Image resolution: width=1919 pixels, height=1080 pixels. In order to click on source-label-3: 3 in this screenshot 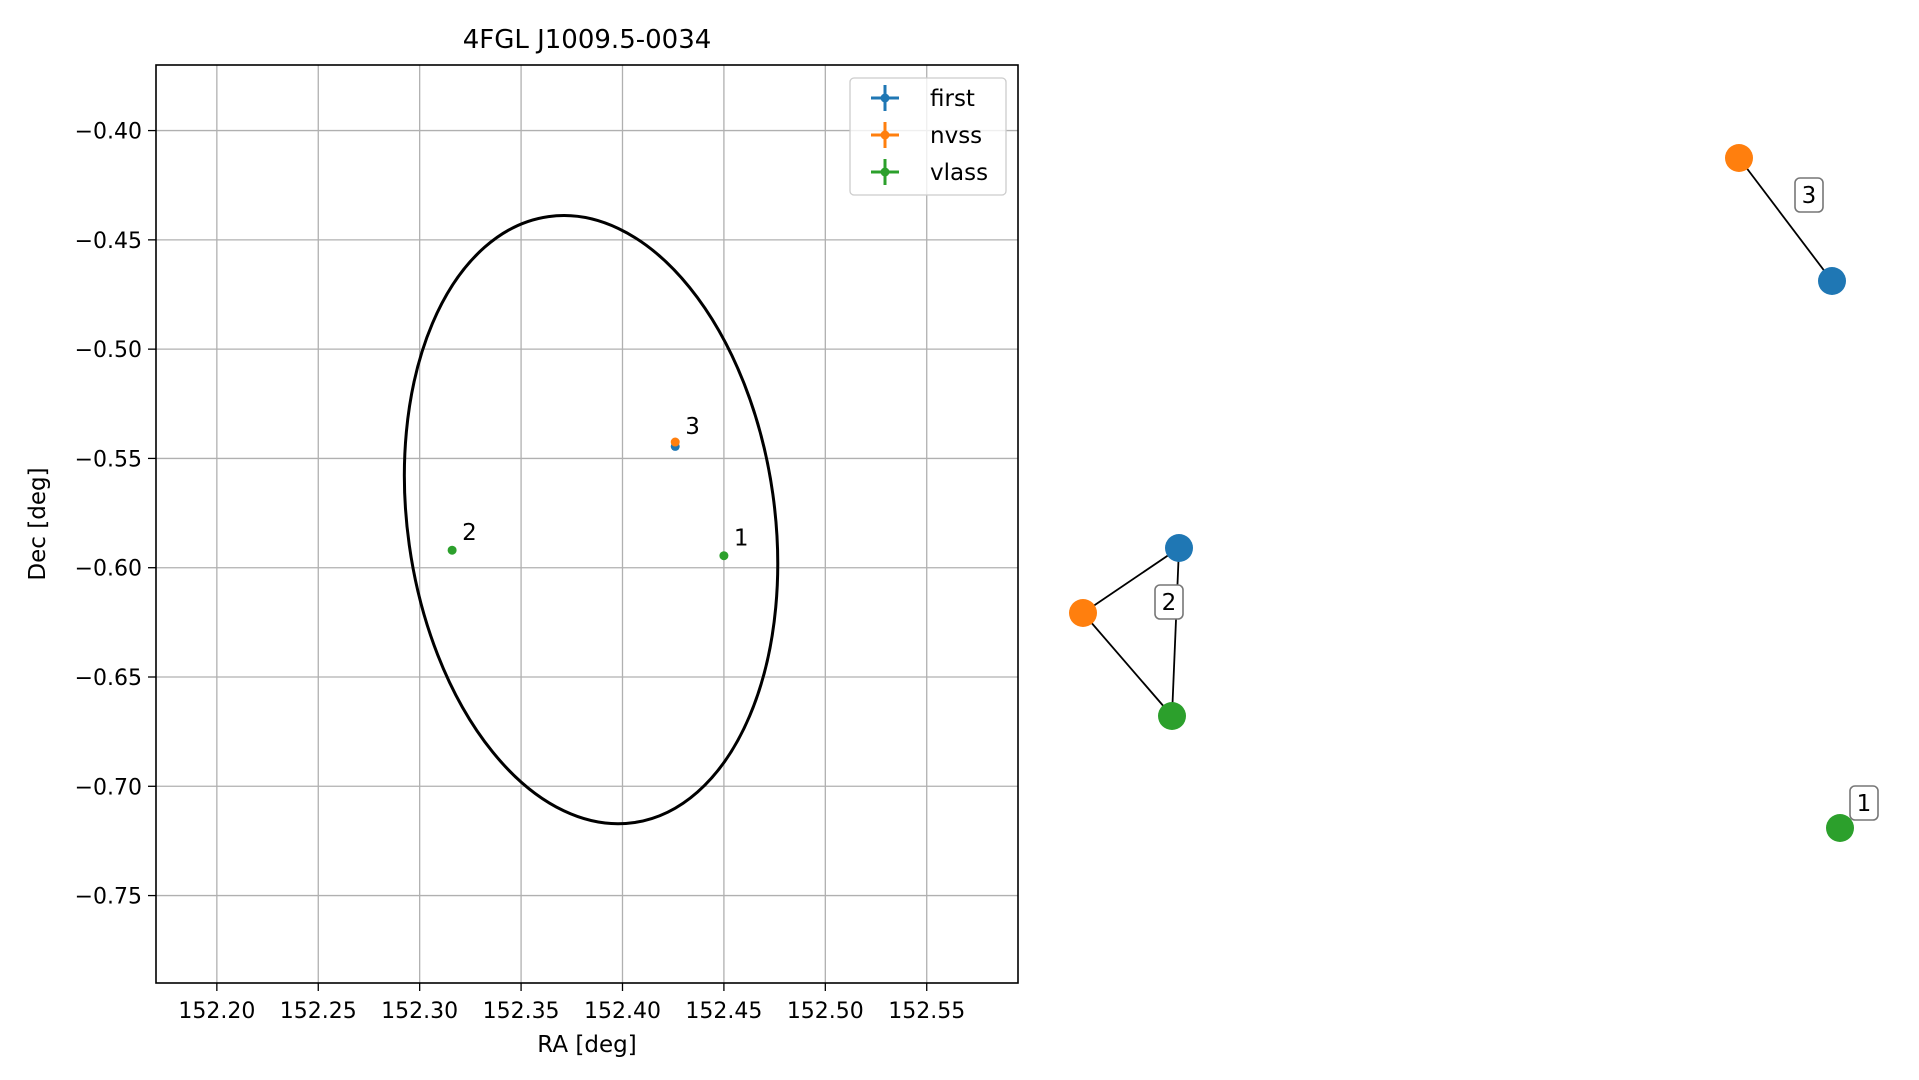, I will do `click(692, 427)`.